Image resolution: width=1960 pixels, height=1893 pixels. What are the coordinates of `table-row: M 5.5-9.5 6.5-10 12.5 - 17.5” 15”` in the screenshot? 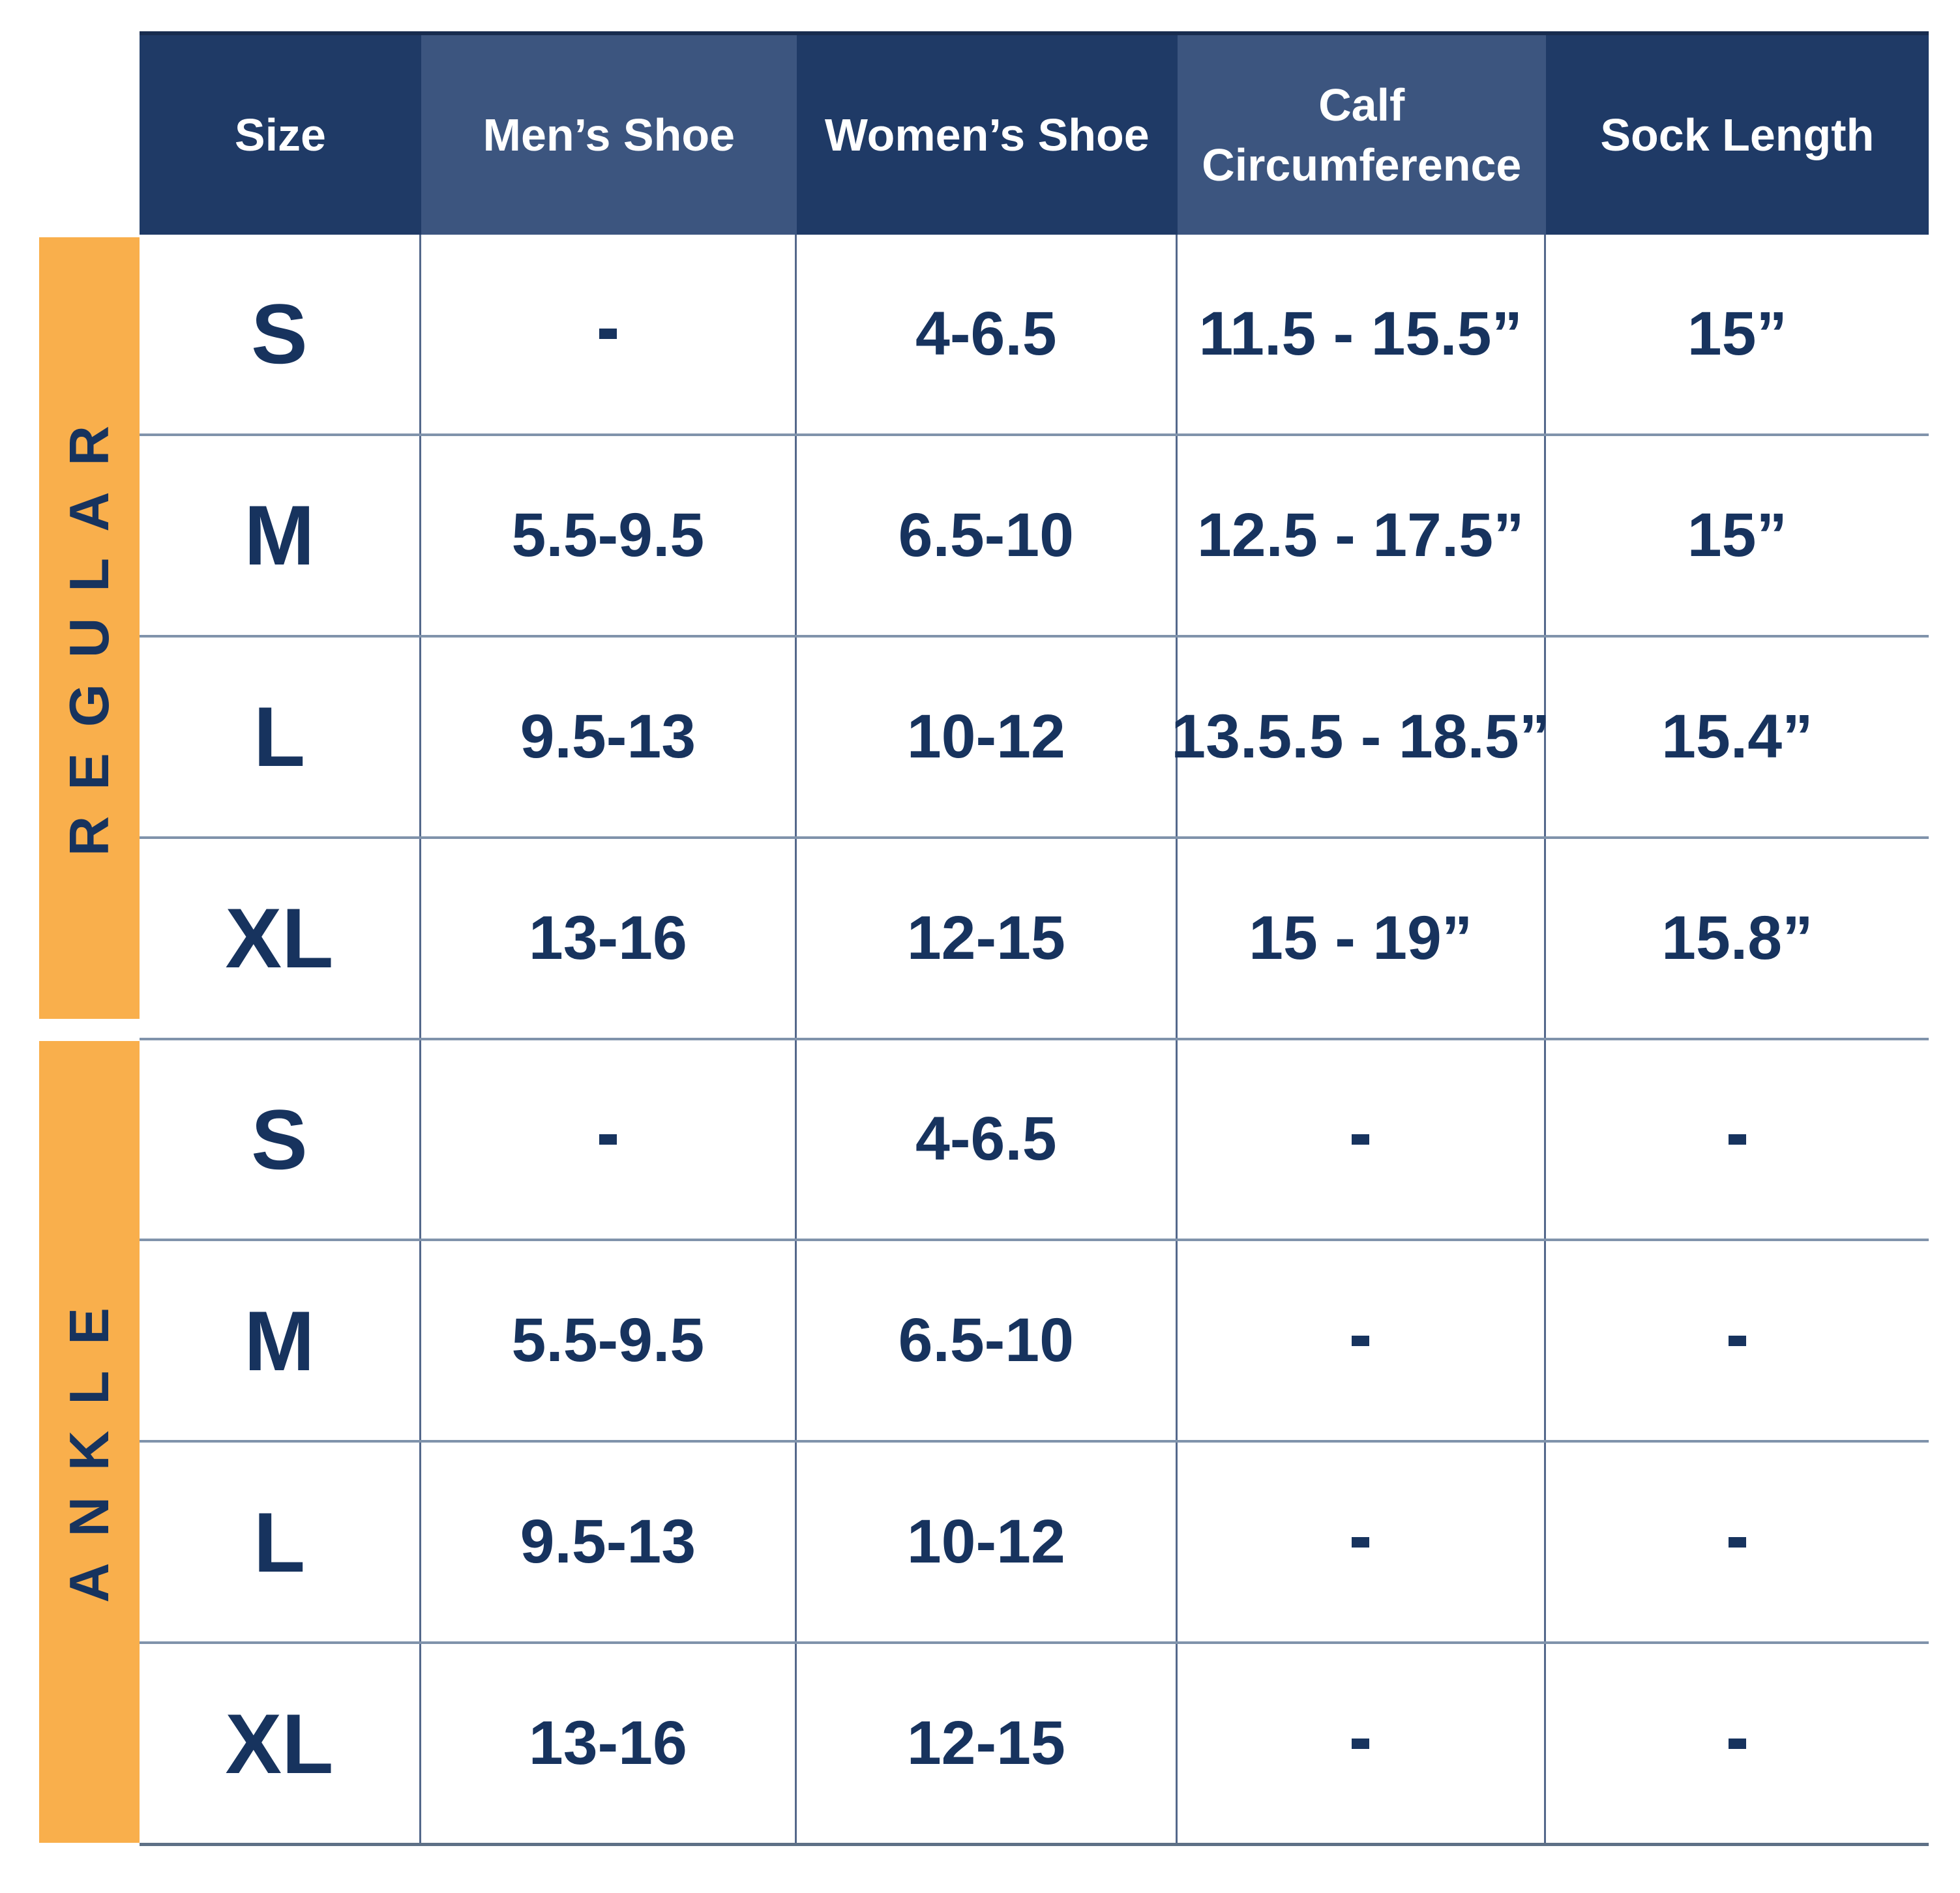 It's located at (1035, 536).